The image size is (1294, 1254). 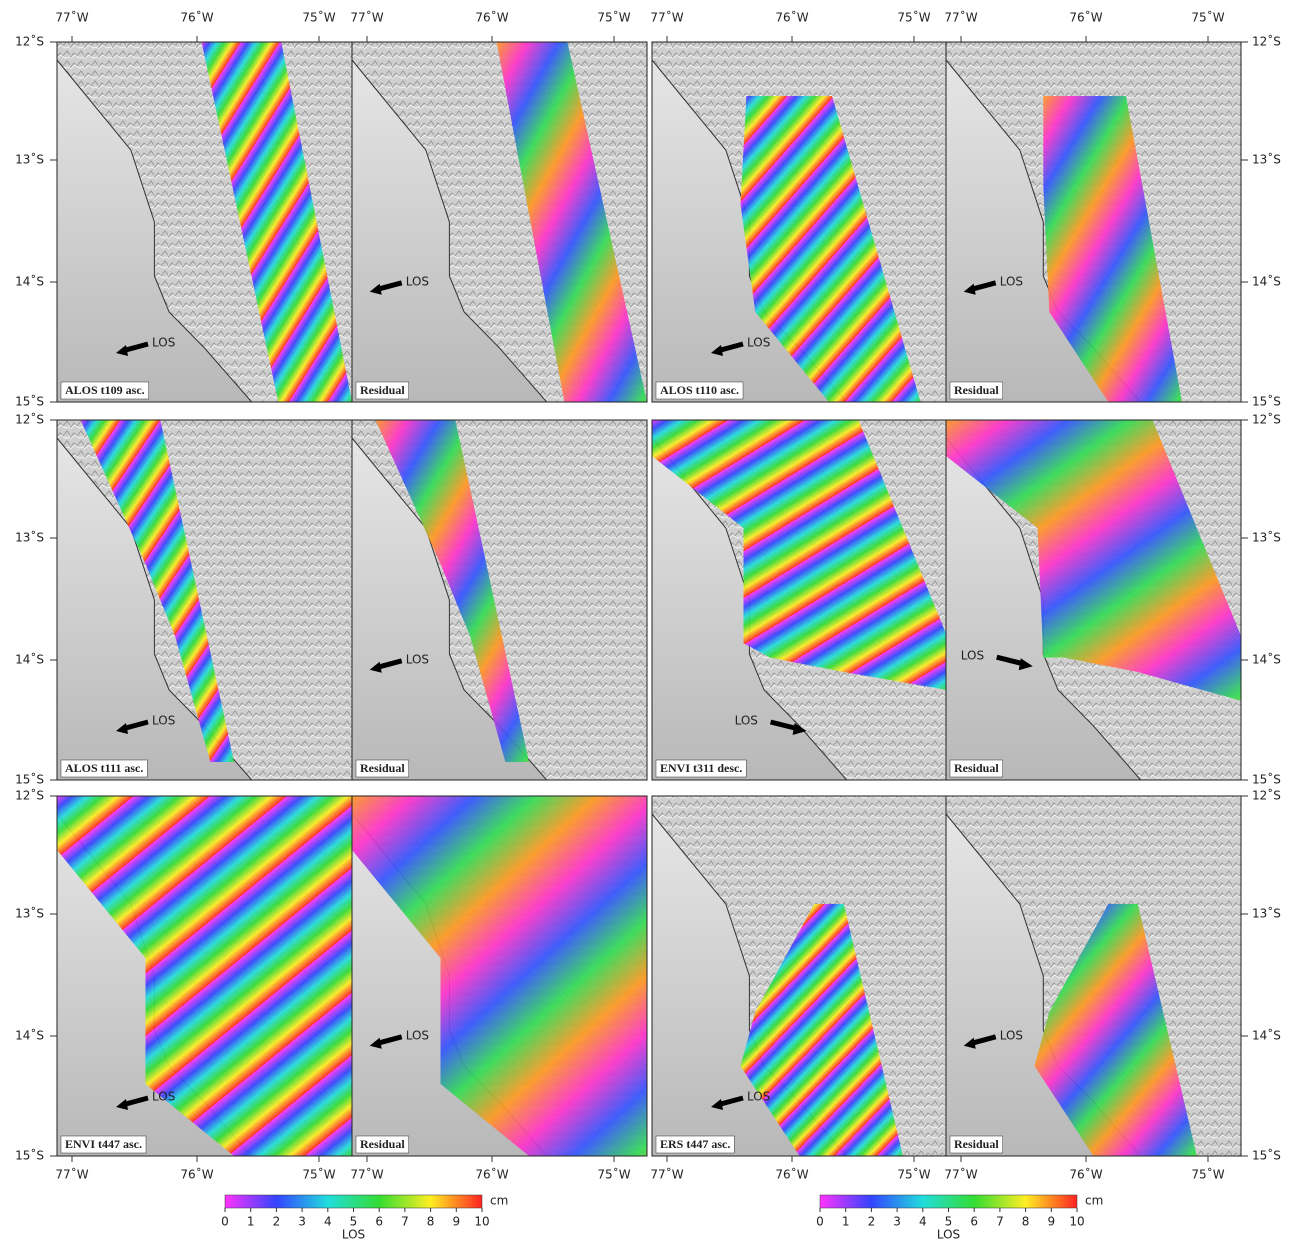 I want to click on coastline, so click(x=449, y=231).